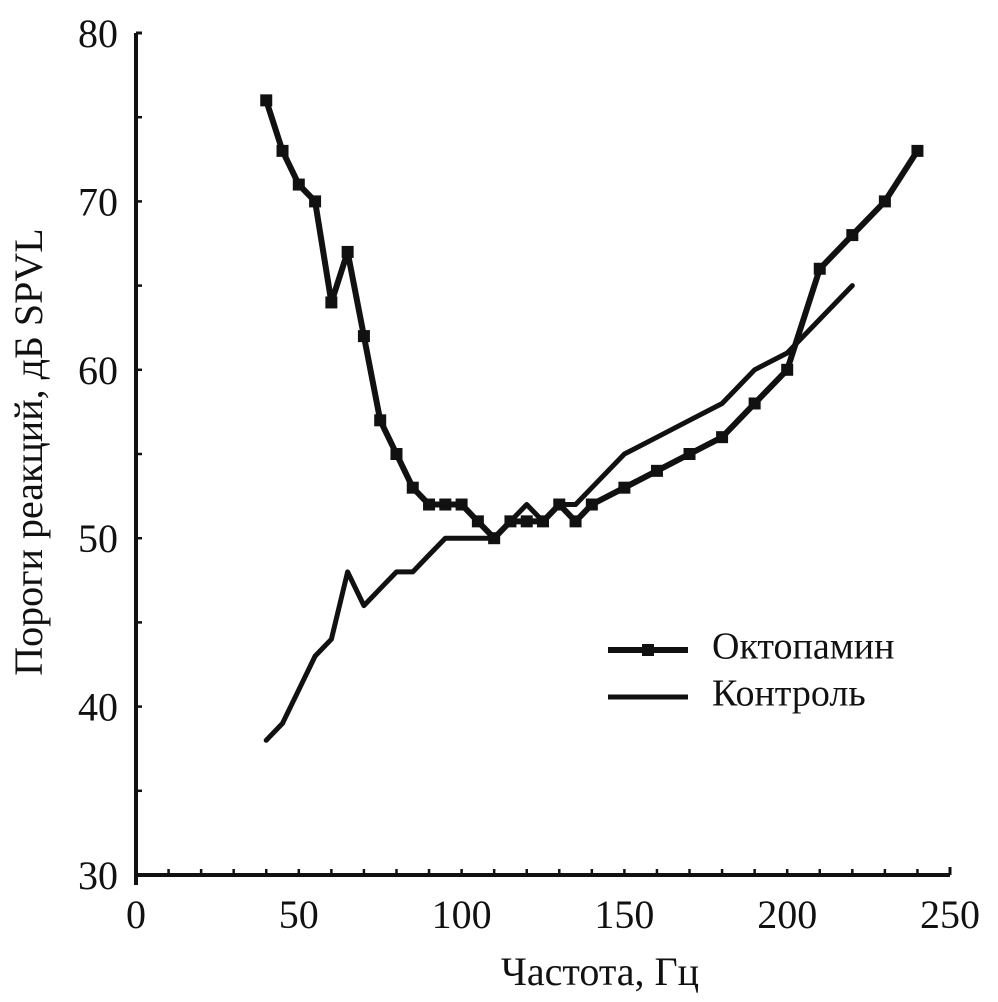 This screenshot has width=998, height=1002. I want to click on x-tick-label: 250, so click(950, 914).